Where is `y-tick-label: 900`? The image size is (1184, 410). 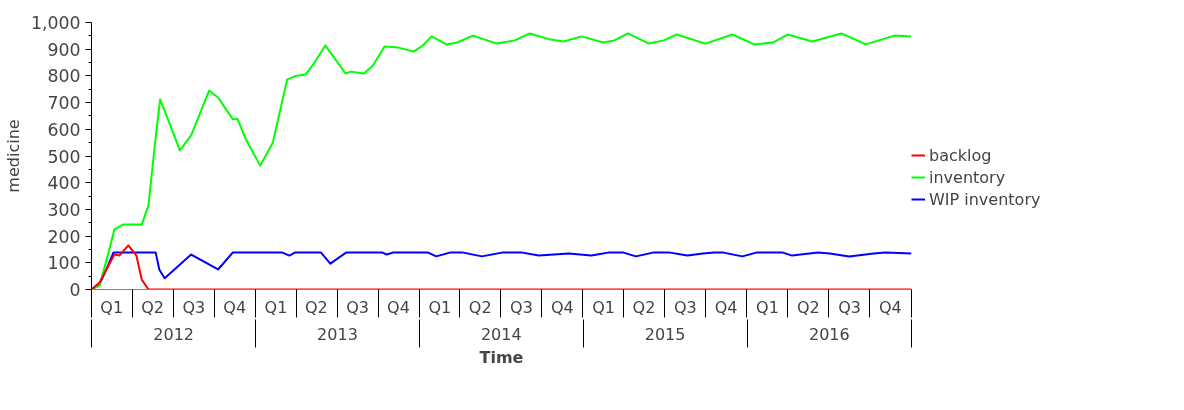
y-tick-label: 900 is located at coordinates (64, 49).